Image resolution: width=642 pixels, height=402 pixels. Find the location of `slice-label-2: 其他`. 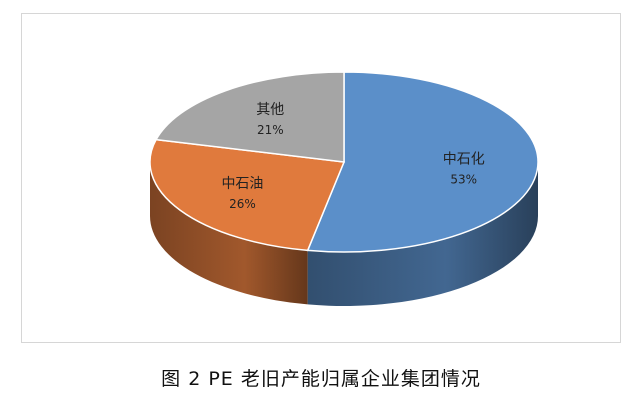

slice-label-2: 其他 is located at coordinates (270, 110).